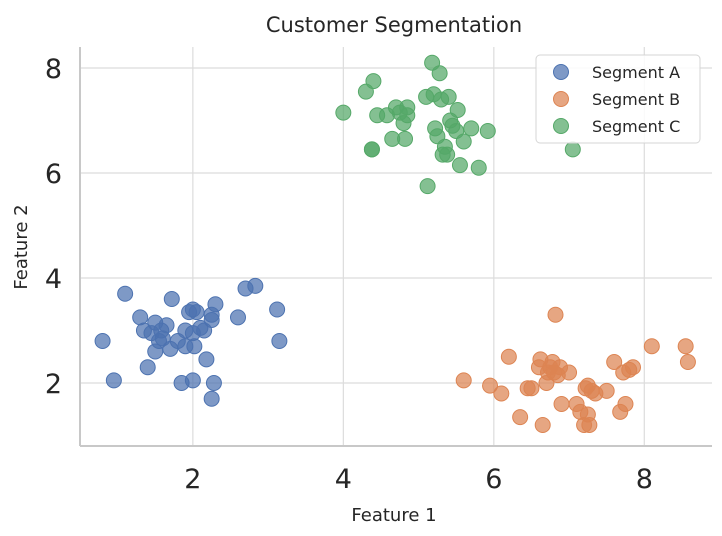 This screenshot has width=722, height=536. I want to click on legend: Segment A Segment B Segment C, so click(618, 99).